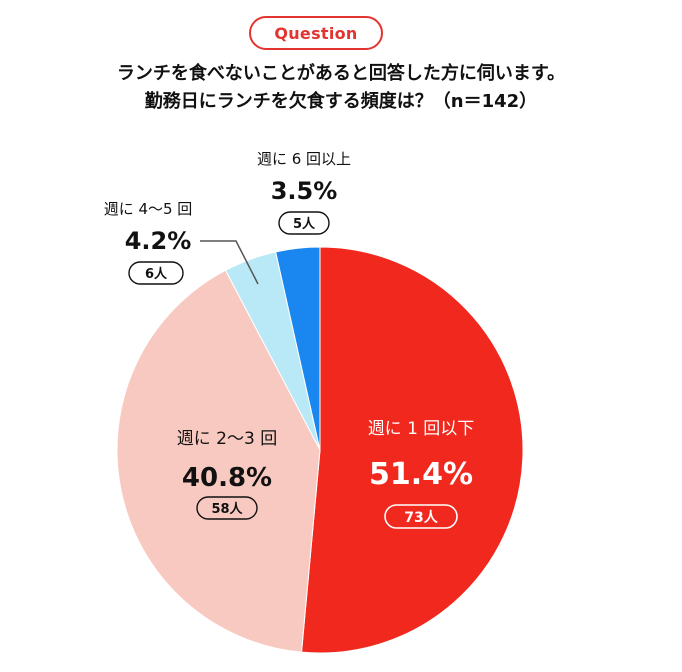 This screenshot has height=672, width=682. What do you see at coordinates (148, 209) in the screenshot?
I see `slice-3-label: 週に 4〜5 回` at bounding box center [148, 209].